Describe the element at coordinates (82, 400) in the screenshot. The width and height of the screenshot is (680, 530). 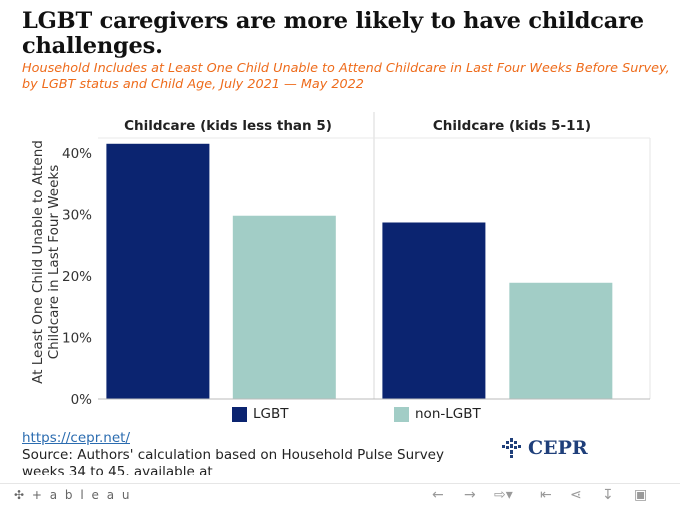
I see `y-tick-label: 0%` at that location.